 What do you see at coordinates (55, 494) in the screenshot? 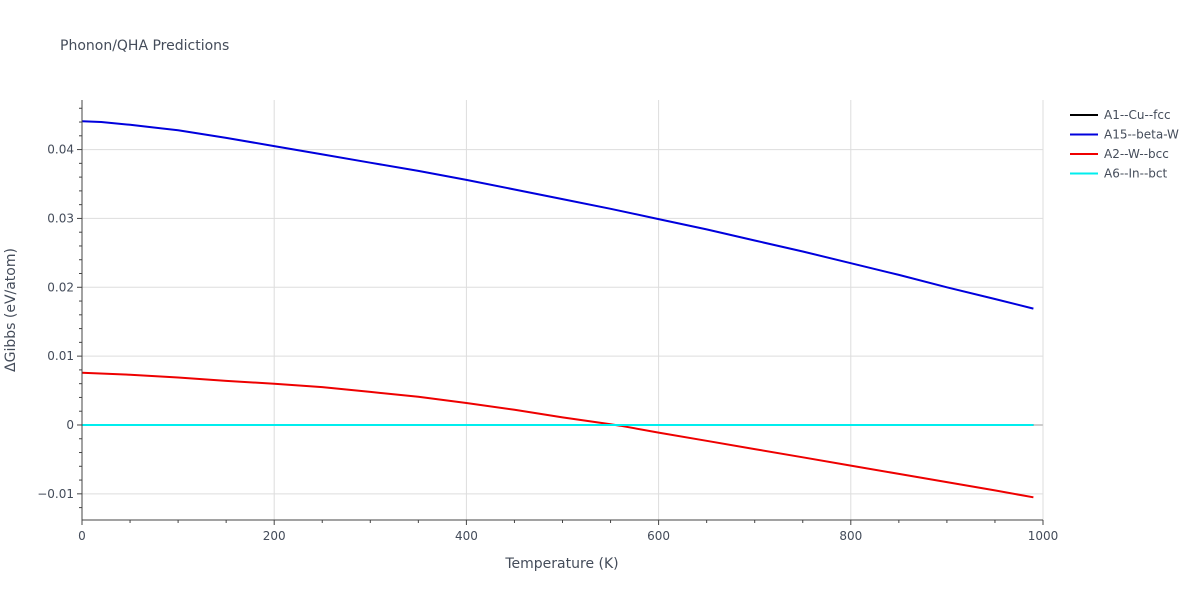
I see `y-tick-label: −0.01` at bounding box center [55, 494].